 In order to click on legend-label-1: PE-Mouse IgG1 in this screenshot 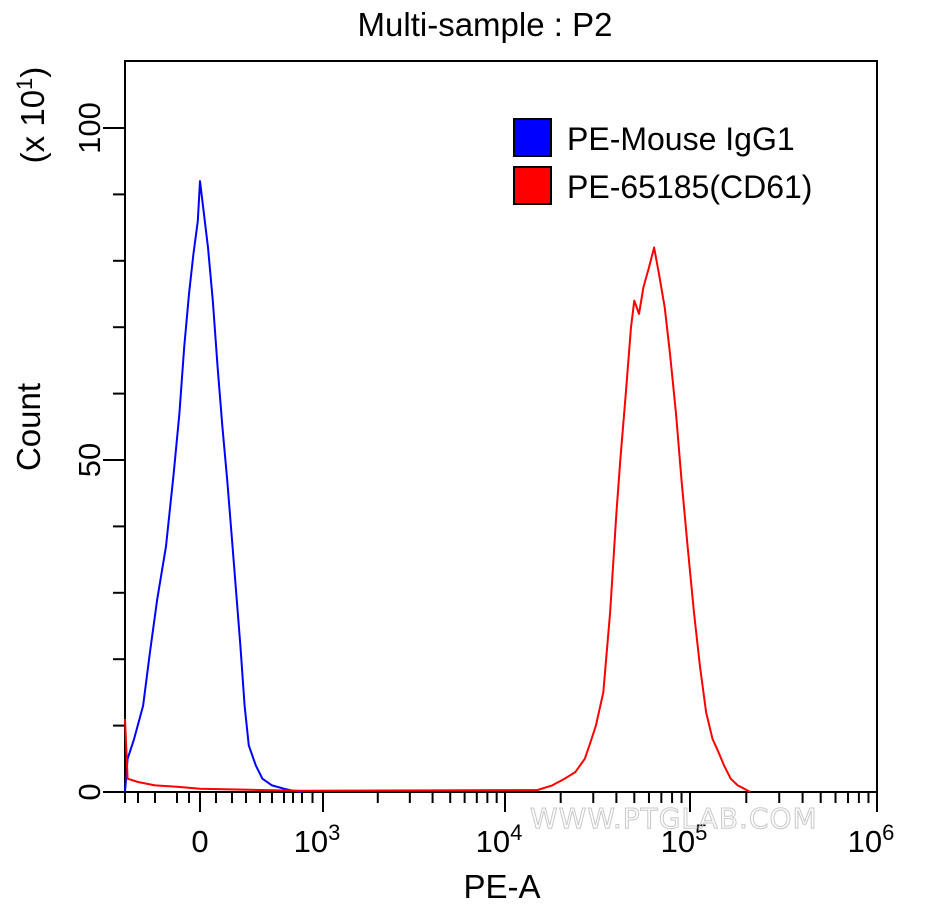, I will do `click(681, 139)`.